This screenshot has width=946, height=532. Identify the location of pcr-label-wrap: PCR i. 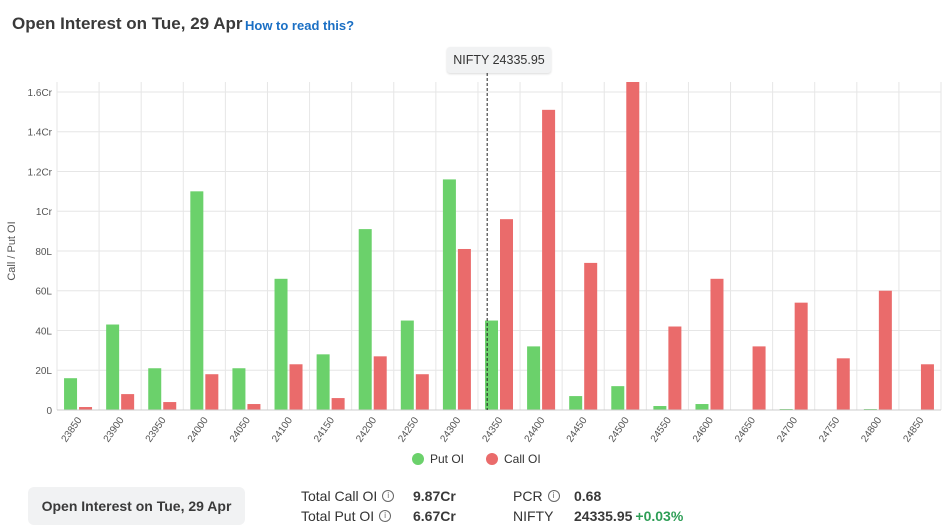
(543, 496).